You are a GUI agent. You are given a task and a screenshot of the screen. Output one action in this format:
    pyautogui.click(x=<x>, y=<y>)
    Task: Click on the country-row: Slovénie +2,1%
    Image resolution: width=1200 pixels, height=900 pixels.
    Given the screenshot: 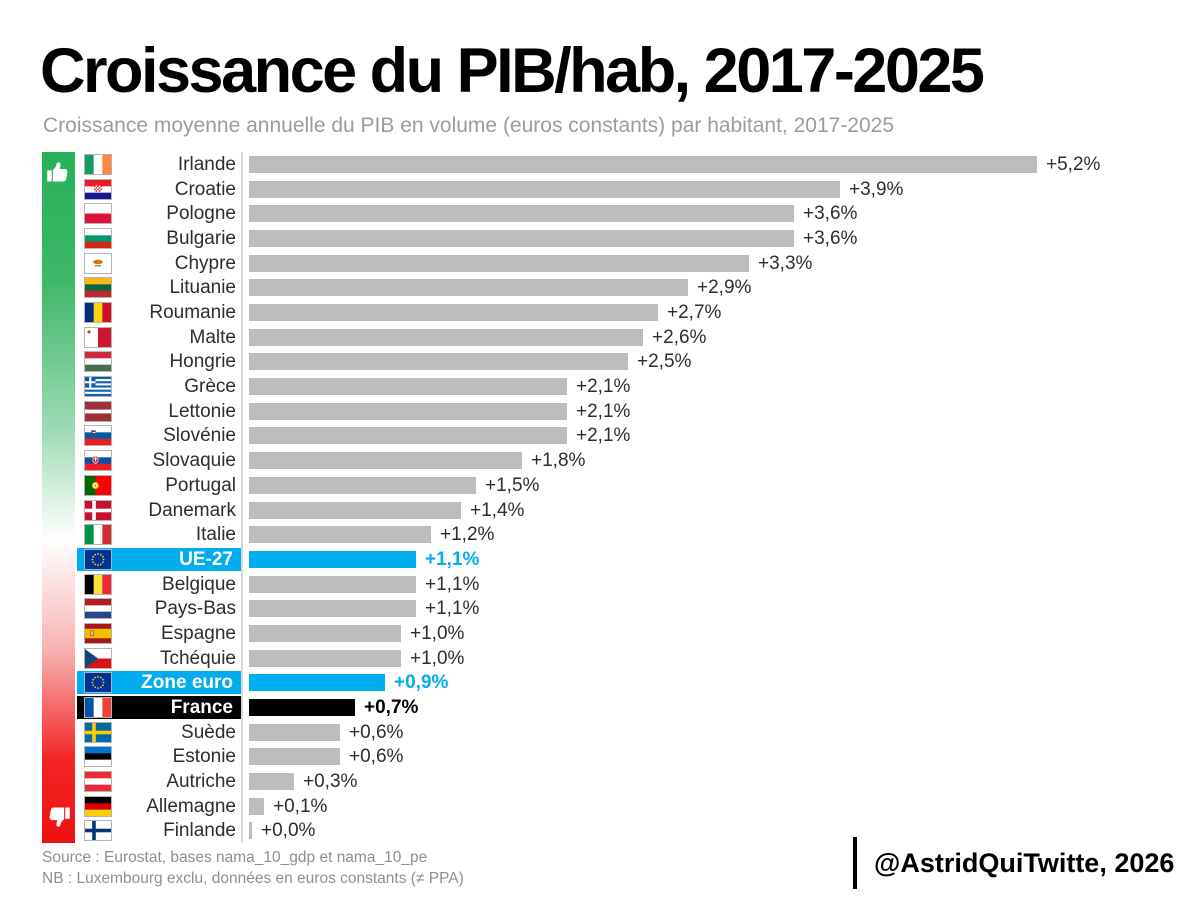 What is the action you would take?
    pyautogui.click(x=600, y=435)
    